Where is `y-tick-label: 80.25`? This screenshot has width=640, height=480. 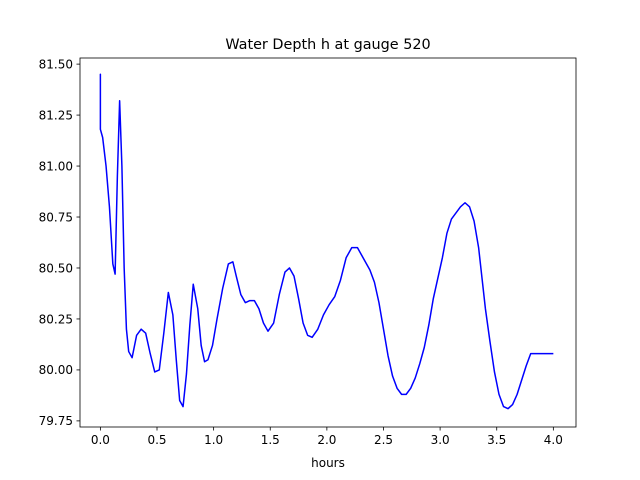
y-tick-label: 80.25 is located at coordinates (56, 319).